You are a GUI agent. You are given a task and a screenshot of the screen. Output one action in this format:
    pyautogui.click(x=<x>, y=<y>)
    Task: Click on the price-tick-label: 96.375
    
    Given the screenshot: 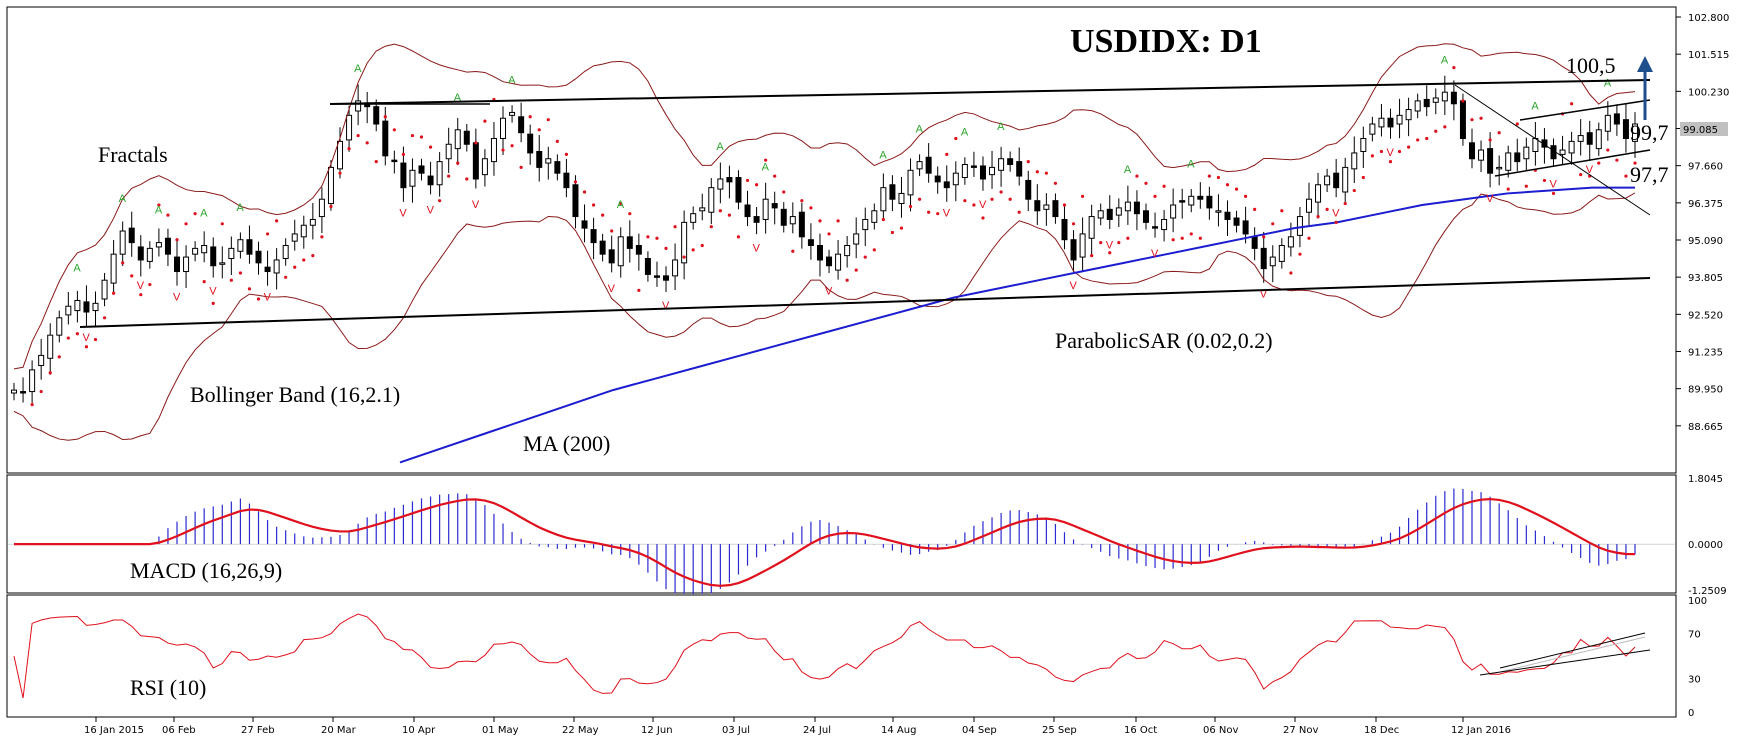 What is the action you would take?
    pyautogui.click(x=1705, y=204)
    